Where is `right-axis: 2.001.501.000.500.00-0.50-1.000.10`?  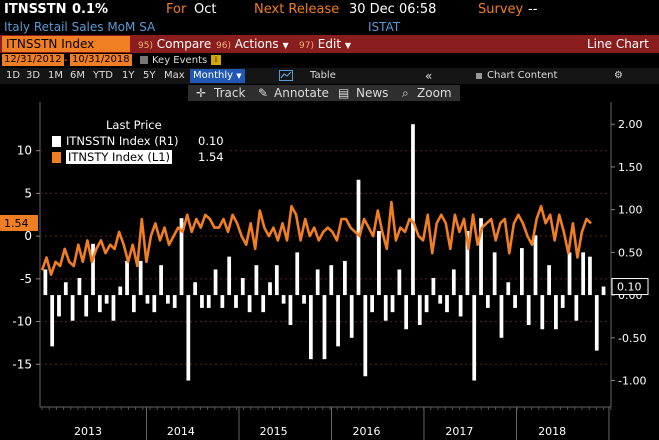 right-axis: 2.001.501.000.500.00-0.50-1.000.10 is located at coordinates (630, 253).